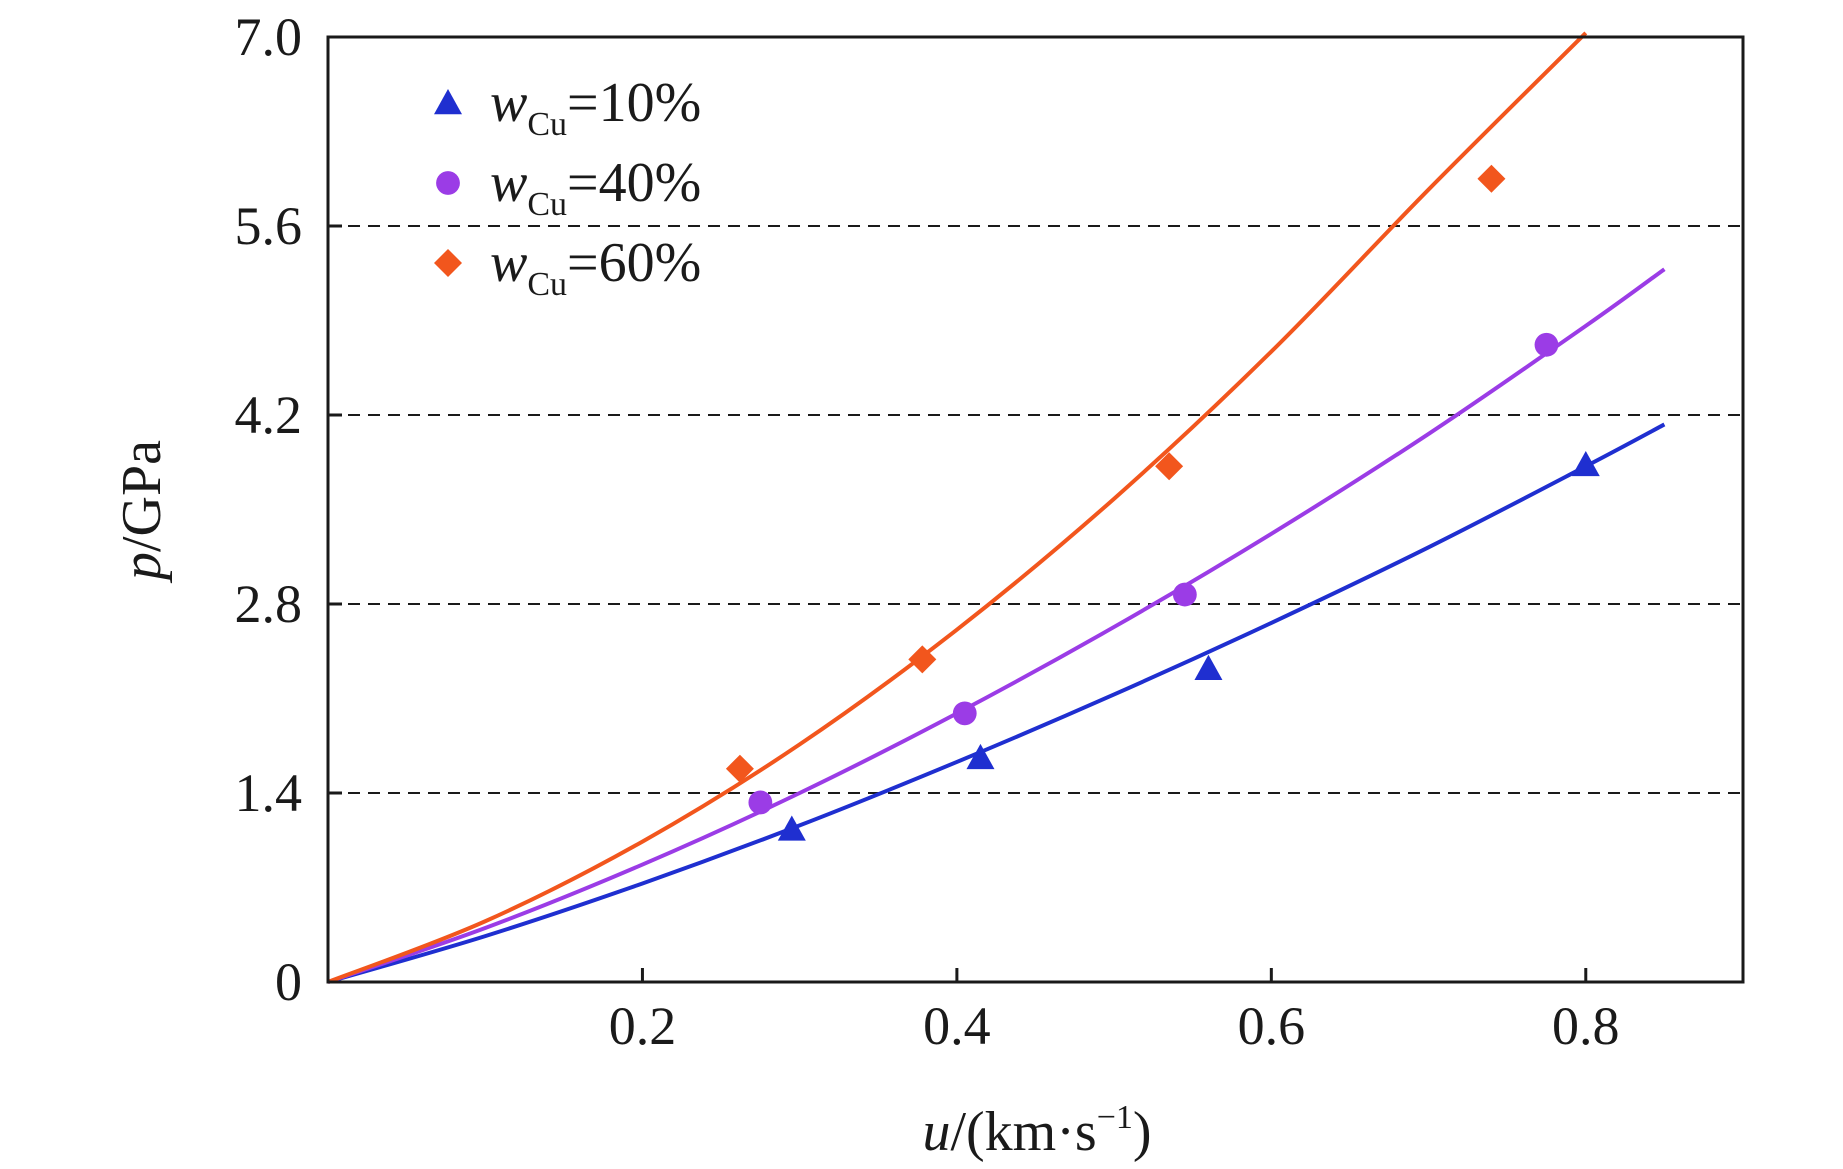  What do you see at coordinates (643, 1026) in the screenshot?
I see `x-tick-label: 0.2` at bounding box center [643, 1026].